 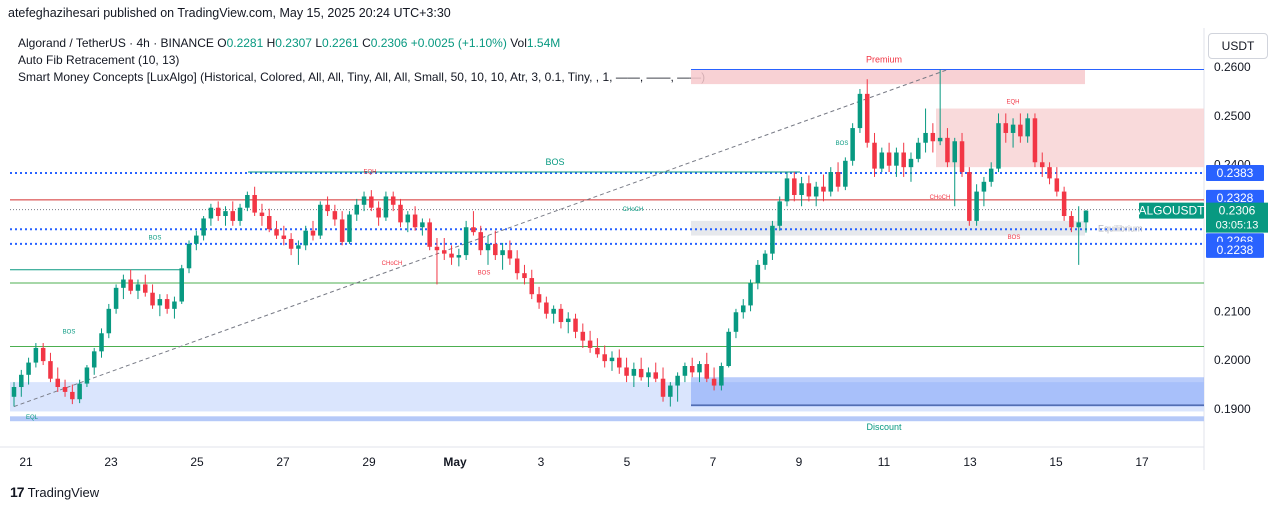 I want to click on indicator-fib: Auto Fib Retracement (10, 13), so click(x=99, y=60).